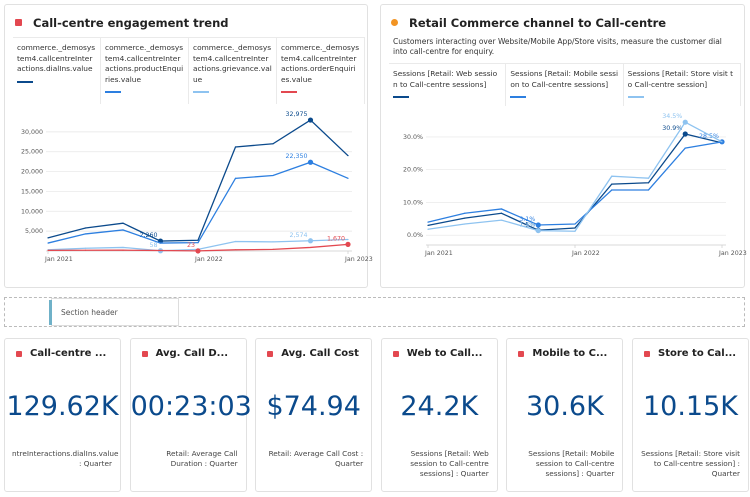 This screenshot has width=750, height=497. I want to click on card-title: Avg. Call Cost, so click(320, 353).